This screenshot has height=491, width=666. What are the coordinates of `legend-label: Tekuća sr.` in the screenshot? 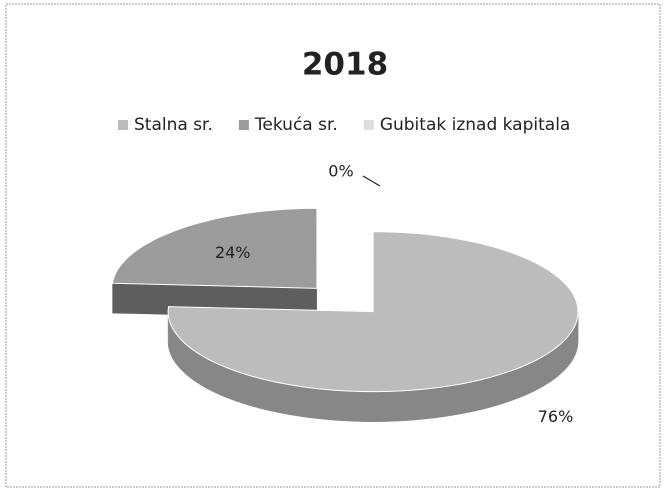 It's located at (296, 125).